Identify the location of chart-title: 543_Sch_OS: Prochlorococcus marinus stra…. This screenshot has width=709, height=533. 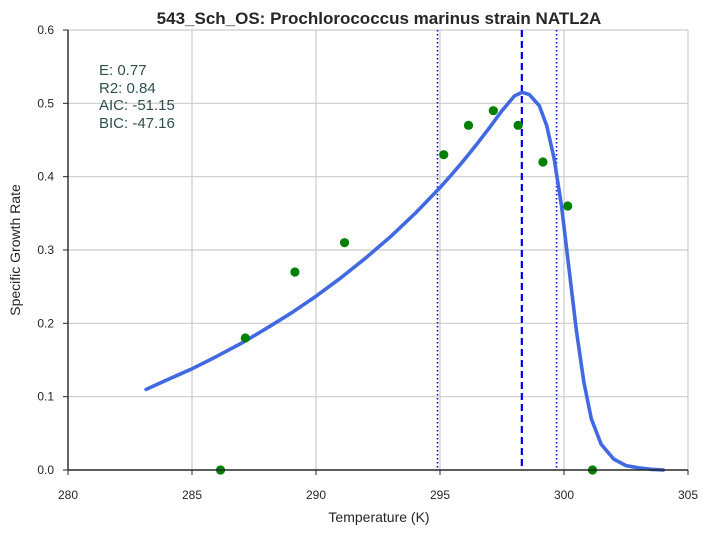
(379, 18).